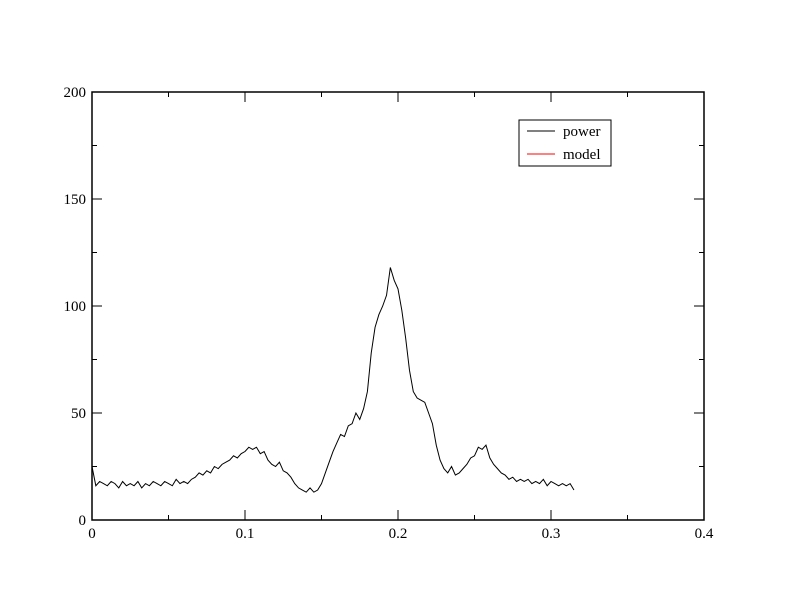 The height and width of the screenshot is (612, 792). I want to click on x-tick-label: 0.2, so click(398, 534).